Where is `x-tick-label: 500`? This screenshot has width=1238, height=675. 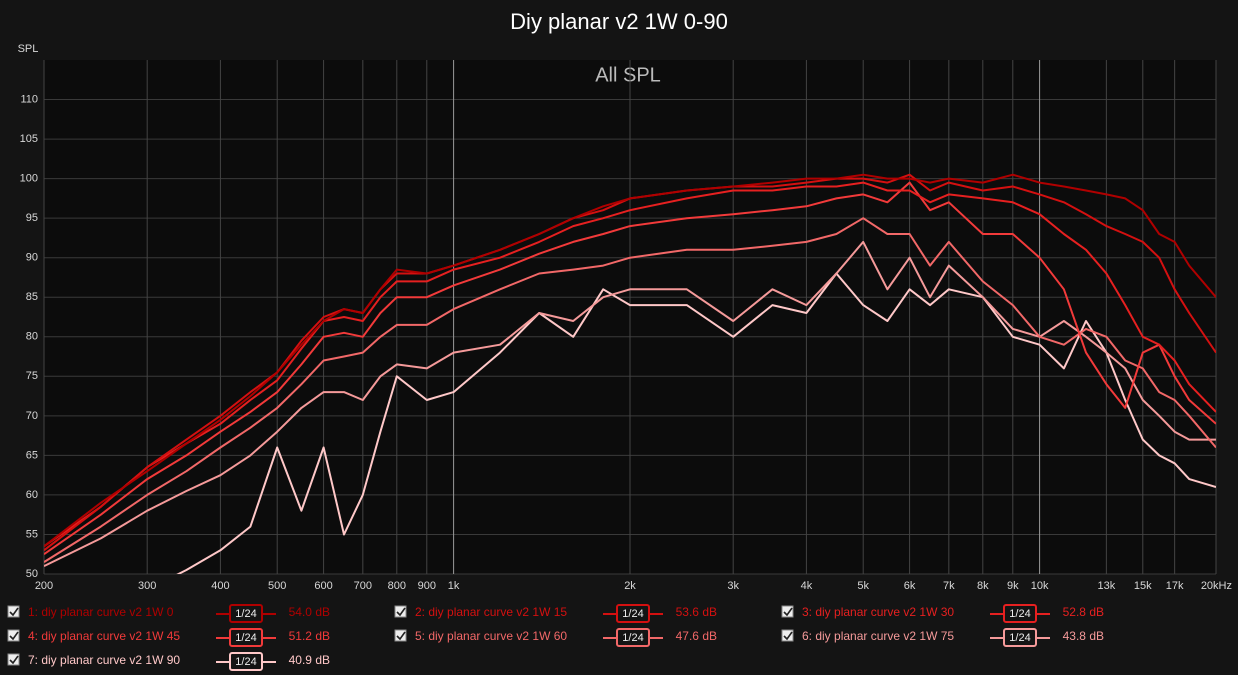
x-tick-label: 500 is located at coordinates (277, 586).